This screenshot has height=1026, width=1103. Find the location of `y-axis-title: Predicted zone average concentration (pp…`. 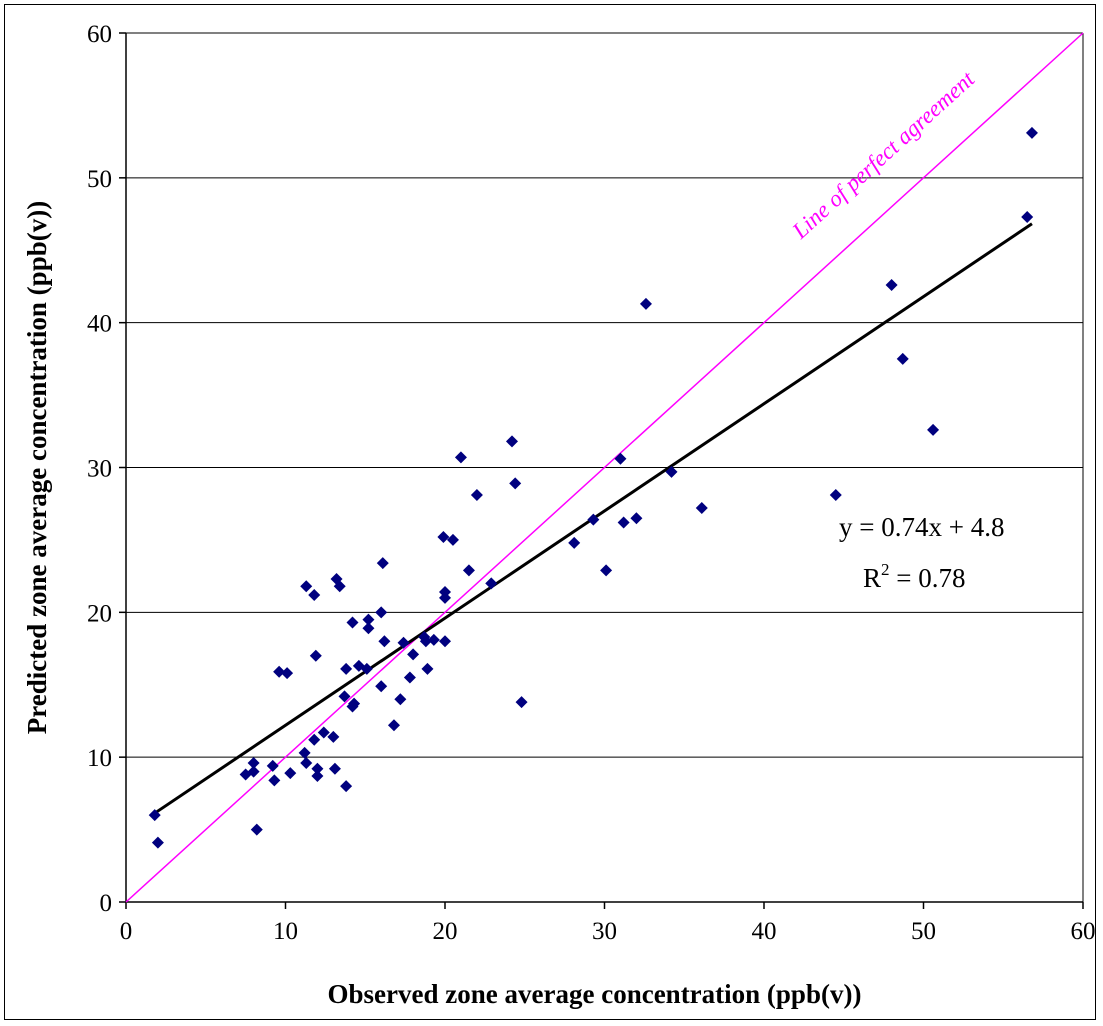

y-axis-title: Predicted zone average concentration (pp… is located at coordinates (37, 467).